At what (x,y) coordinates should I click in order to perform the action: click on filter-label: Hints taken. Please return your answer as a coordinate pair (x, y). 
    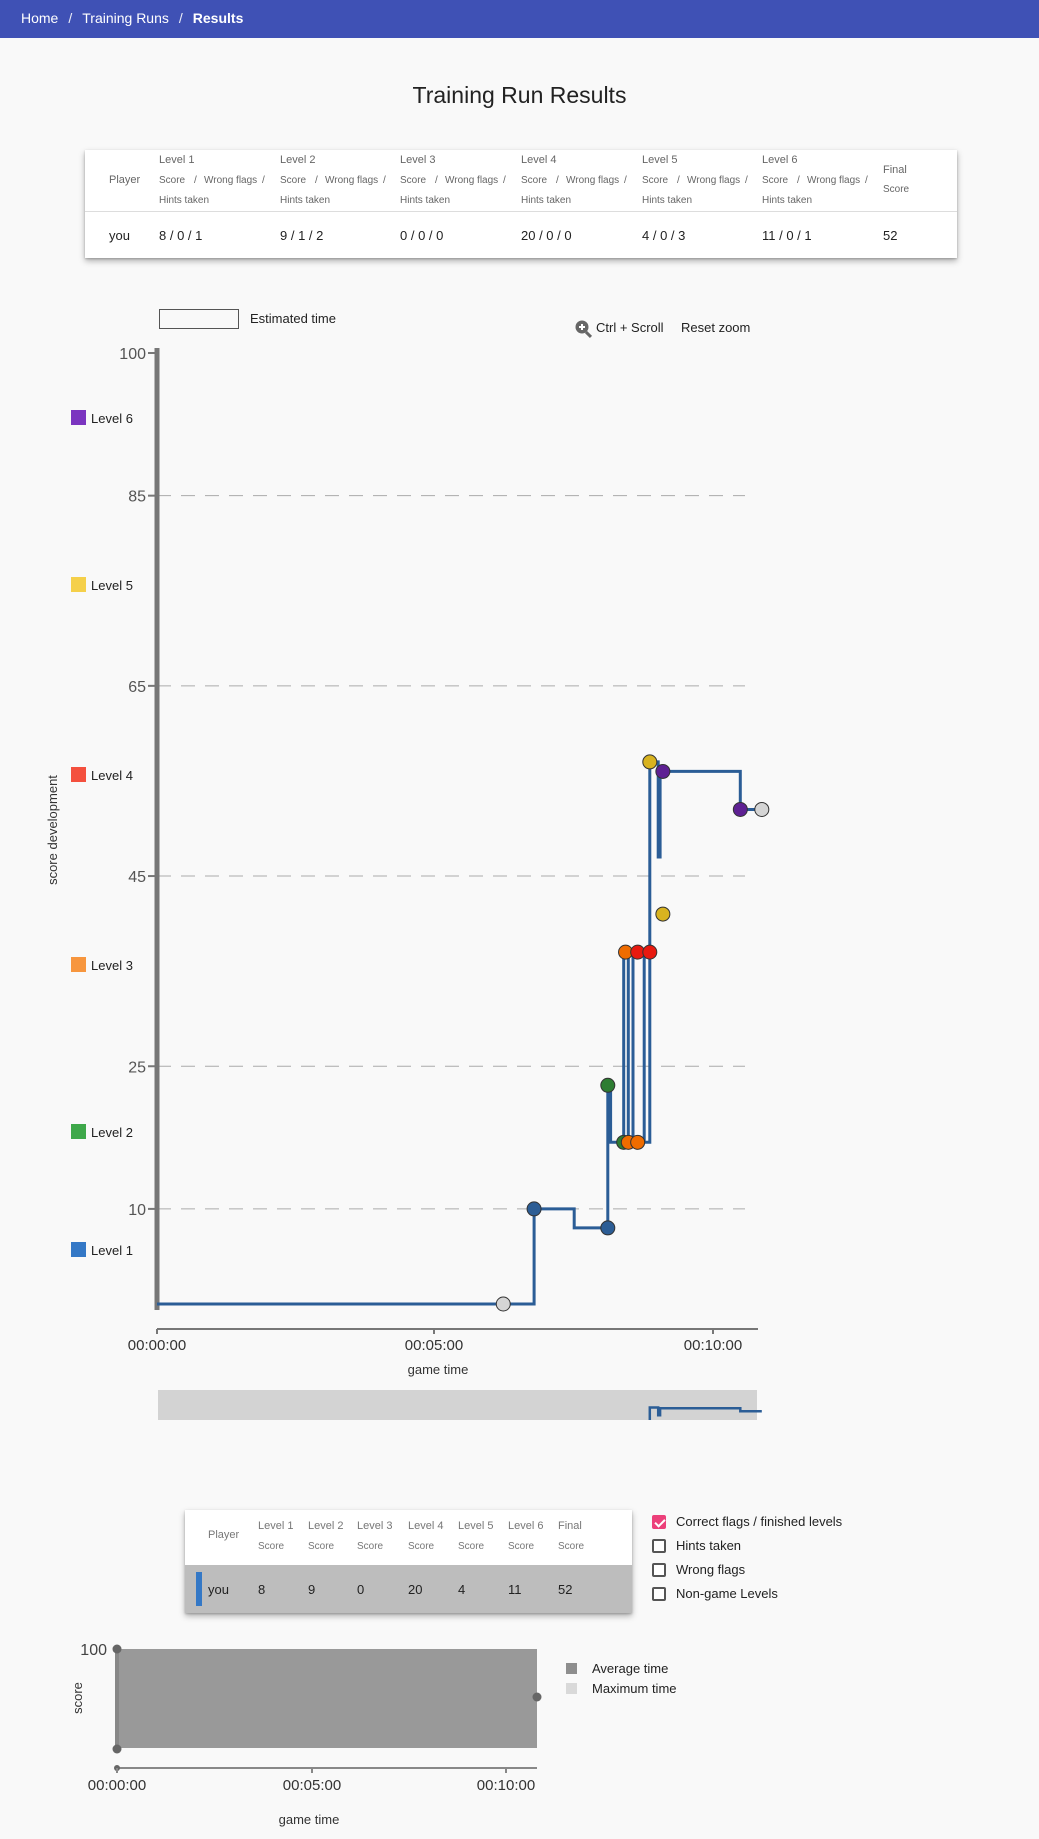
    Looking at the image, I should click on (709, 1545).